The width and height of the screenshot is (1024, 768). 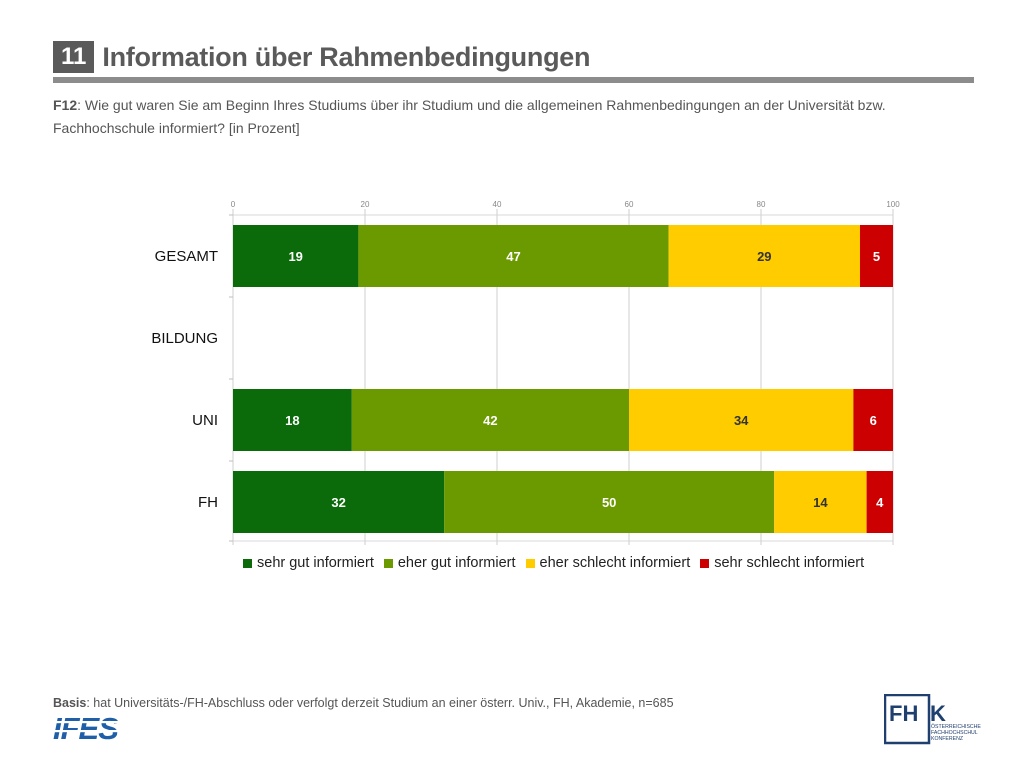 I want to click on x-tick-label: 100, so click(x=893, y=204).